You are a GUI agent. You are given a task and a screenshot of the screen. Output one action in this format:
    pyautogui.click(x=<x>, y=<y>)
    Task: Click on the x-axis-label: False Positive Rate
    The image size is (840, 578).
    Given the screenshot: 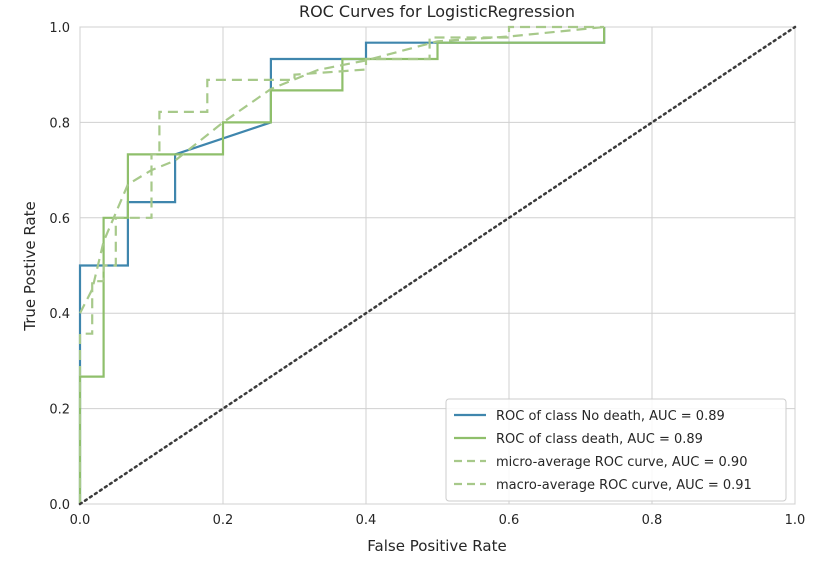 What is the action you would take?
    pyautogui.click(x=436, y=546)
    